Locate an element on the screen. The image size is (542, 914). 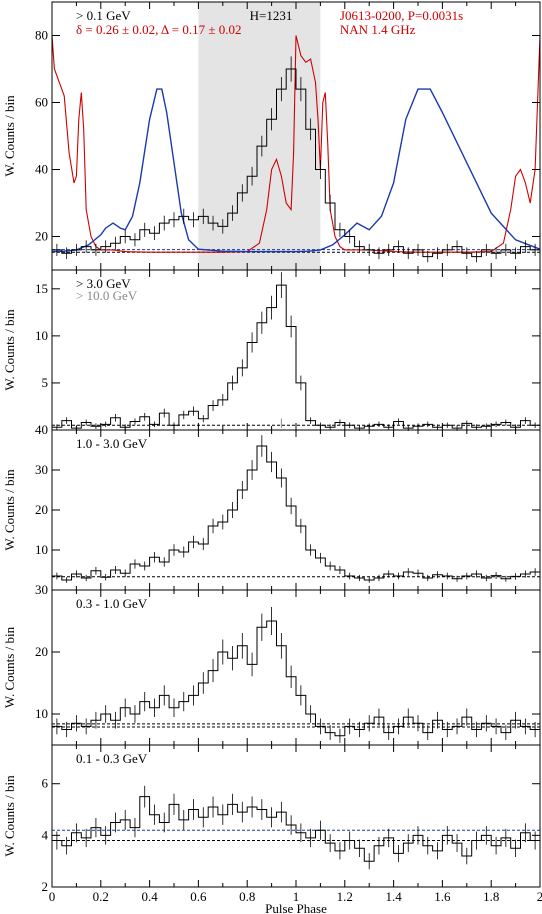
x-tick-label: 0.2 is located at coordinates (101, 896).